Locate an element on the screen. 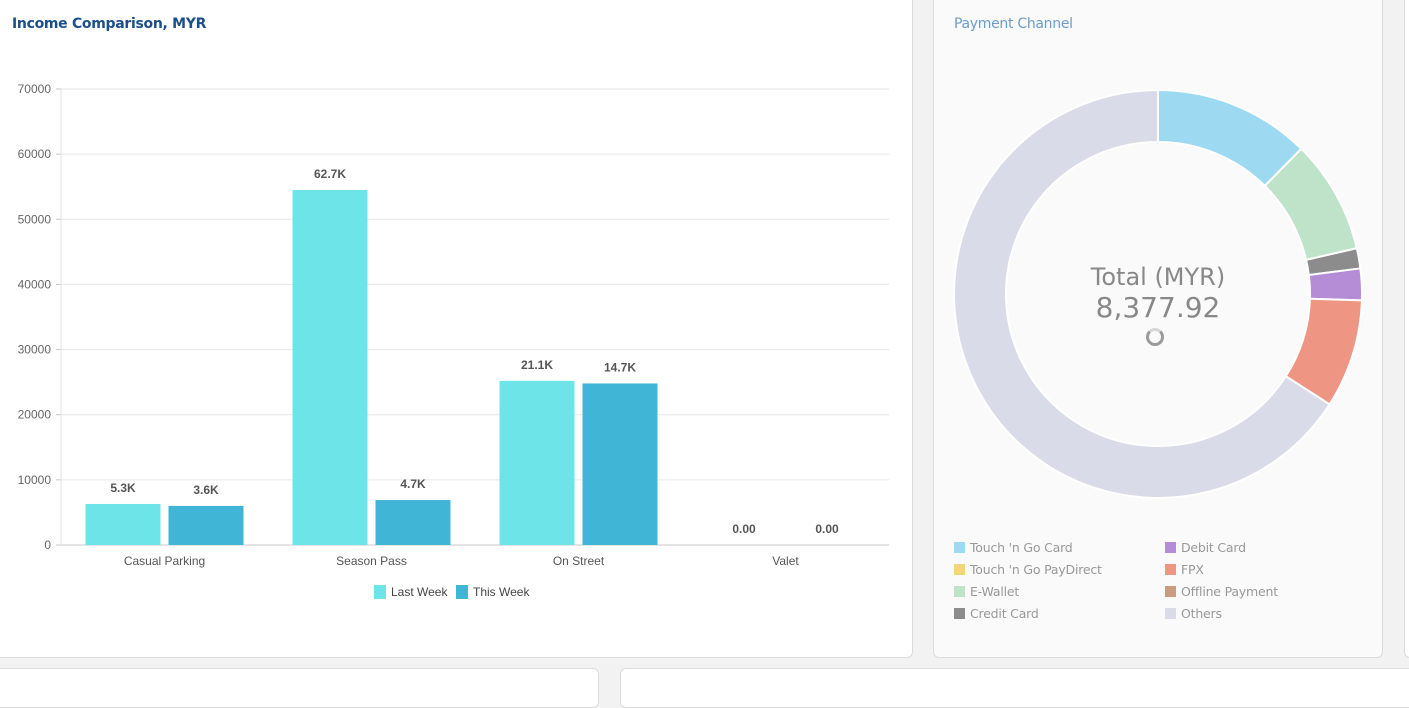 The image size is (1409, 708). y-tick-label: 0 is located at coordinates (47, 545).